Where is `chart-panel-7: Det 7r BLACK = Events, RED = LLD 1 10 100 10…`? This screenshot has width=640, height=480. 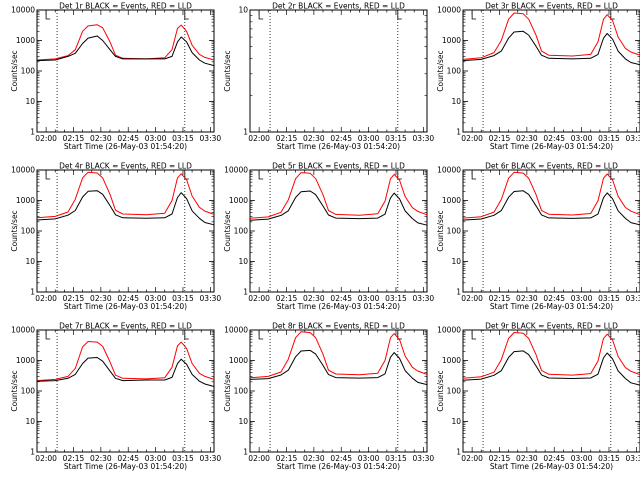 chart-panel-7: Det 7r BLACK = Events, RED = LLD 1 10 100 10… is located at coordinates (115, 397).